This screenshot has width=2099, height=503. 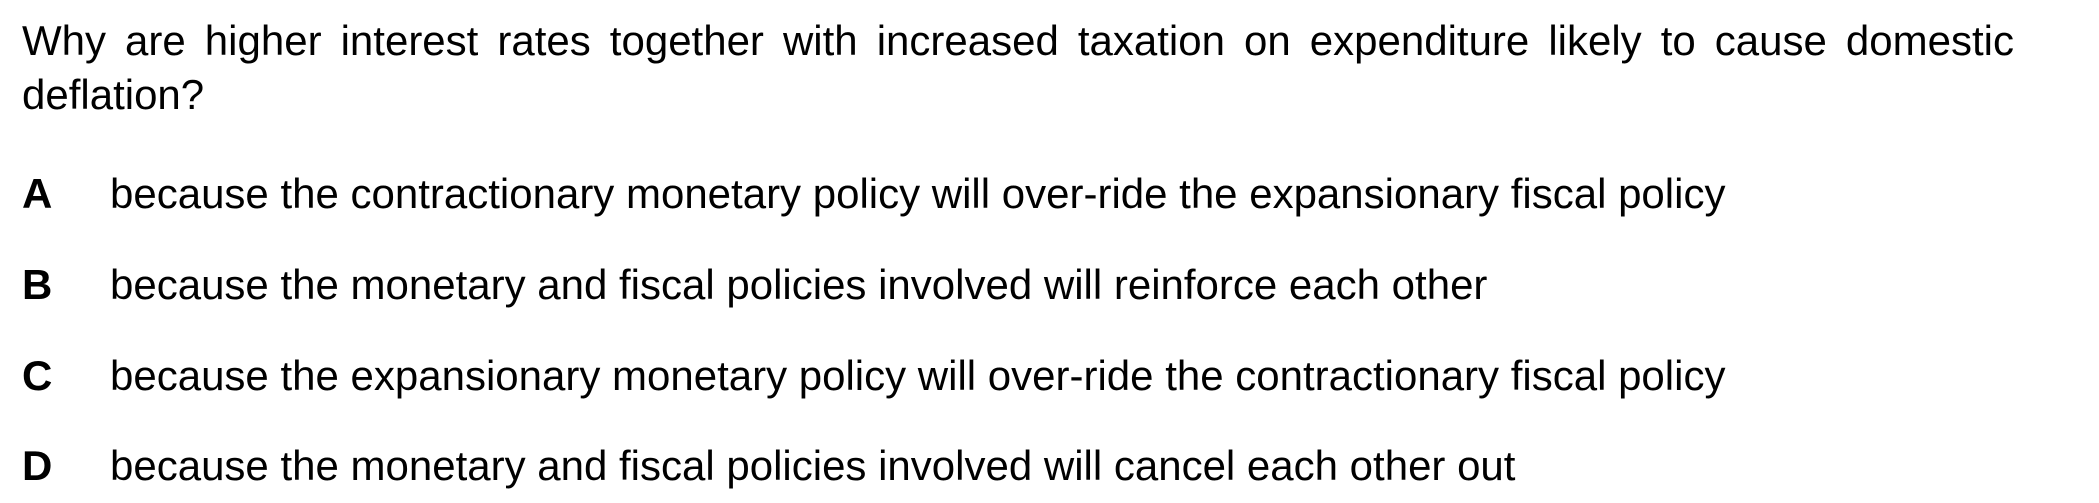 What do you see at coordinates (37, 193) in the screenshot?
I see `option-letter: A` at bounding box center [37, 193].